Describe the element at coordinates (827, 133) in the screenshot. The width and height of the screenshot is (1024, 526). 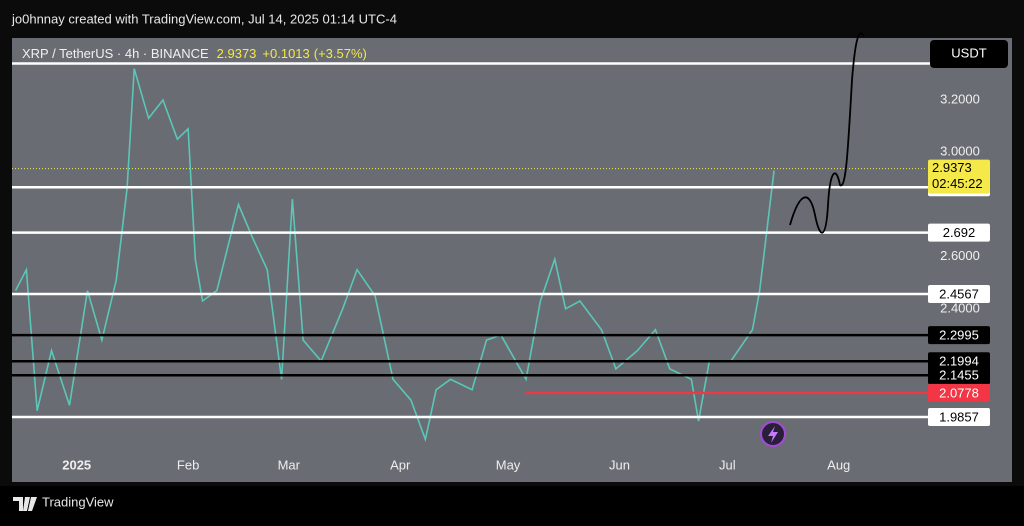
I see `projection-drawing` at that location.